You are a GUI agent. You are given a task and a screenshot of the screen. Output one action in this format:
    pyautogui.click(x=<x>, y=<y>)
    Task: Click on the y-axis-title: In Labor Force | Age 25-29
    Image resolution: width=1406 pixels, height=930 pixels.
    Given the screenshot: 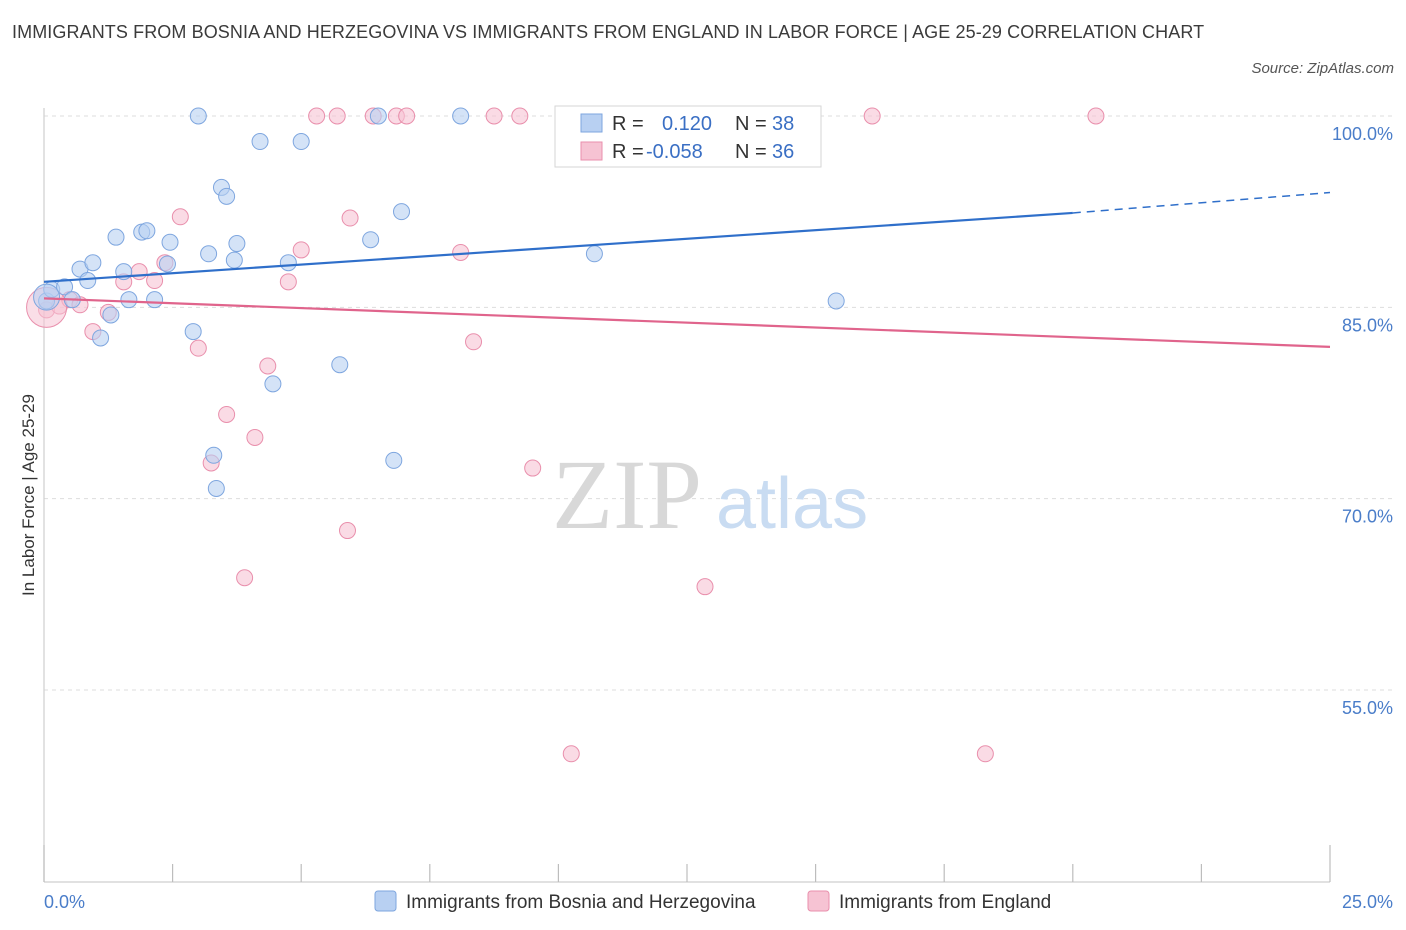 What is the action you would take?
    pyautogui.click(x=28, y=495)
    